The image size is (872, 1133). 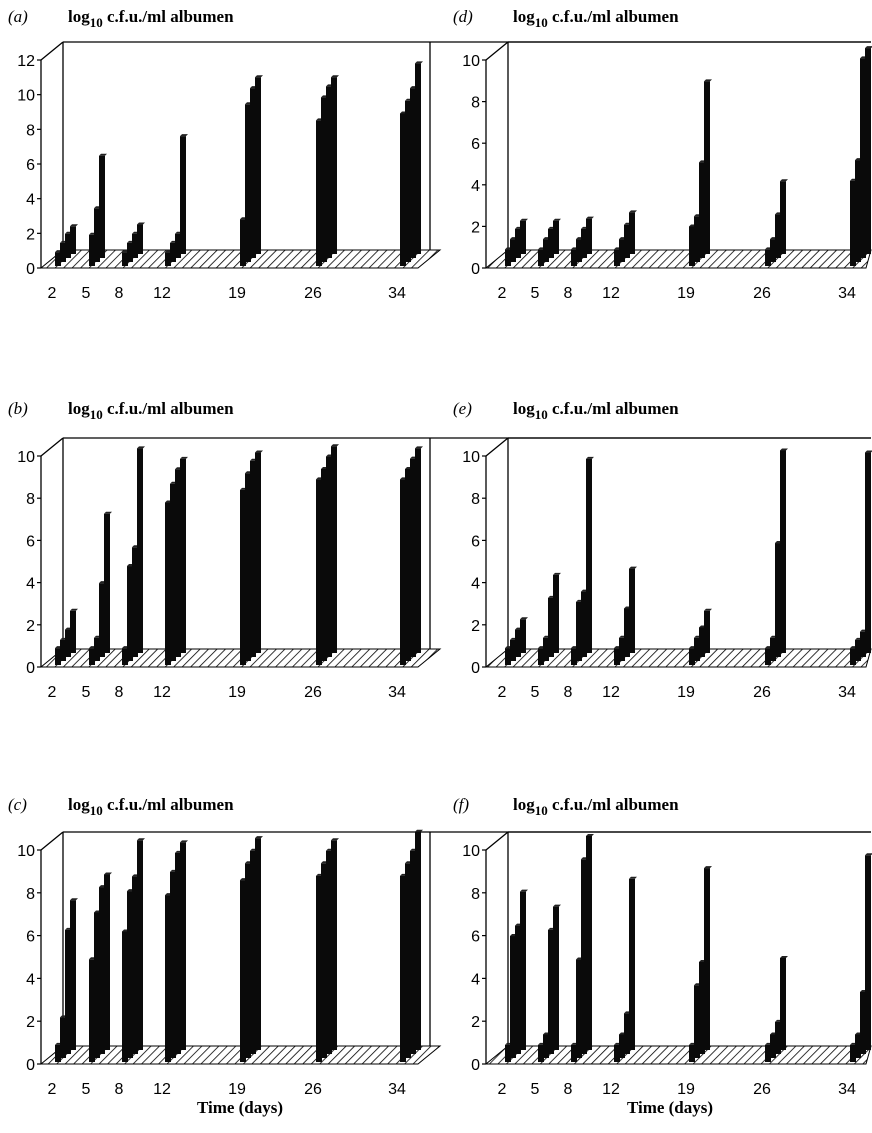 What do you see at coordinates (18, 16) in the screenshot?
I see `panel-label: (a)` at bounding box center [18, 16].